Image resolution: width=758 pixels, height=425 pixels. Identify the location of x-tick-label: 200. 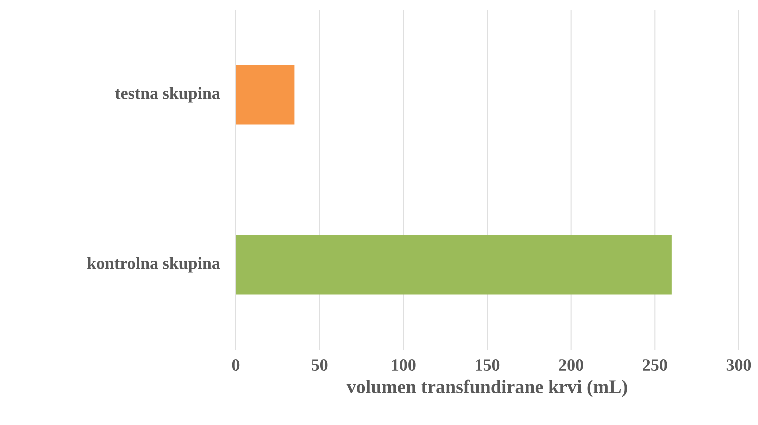
(571, 365).